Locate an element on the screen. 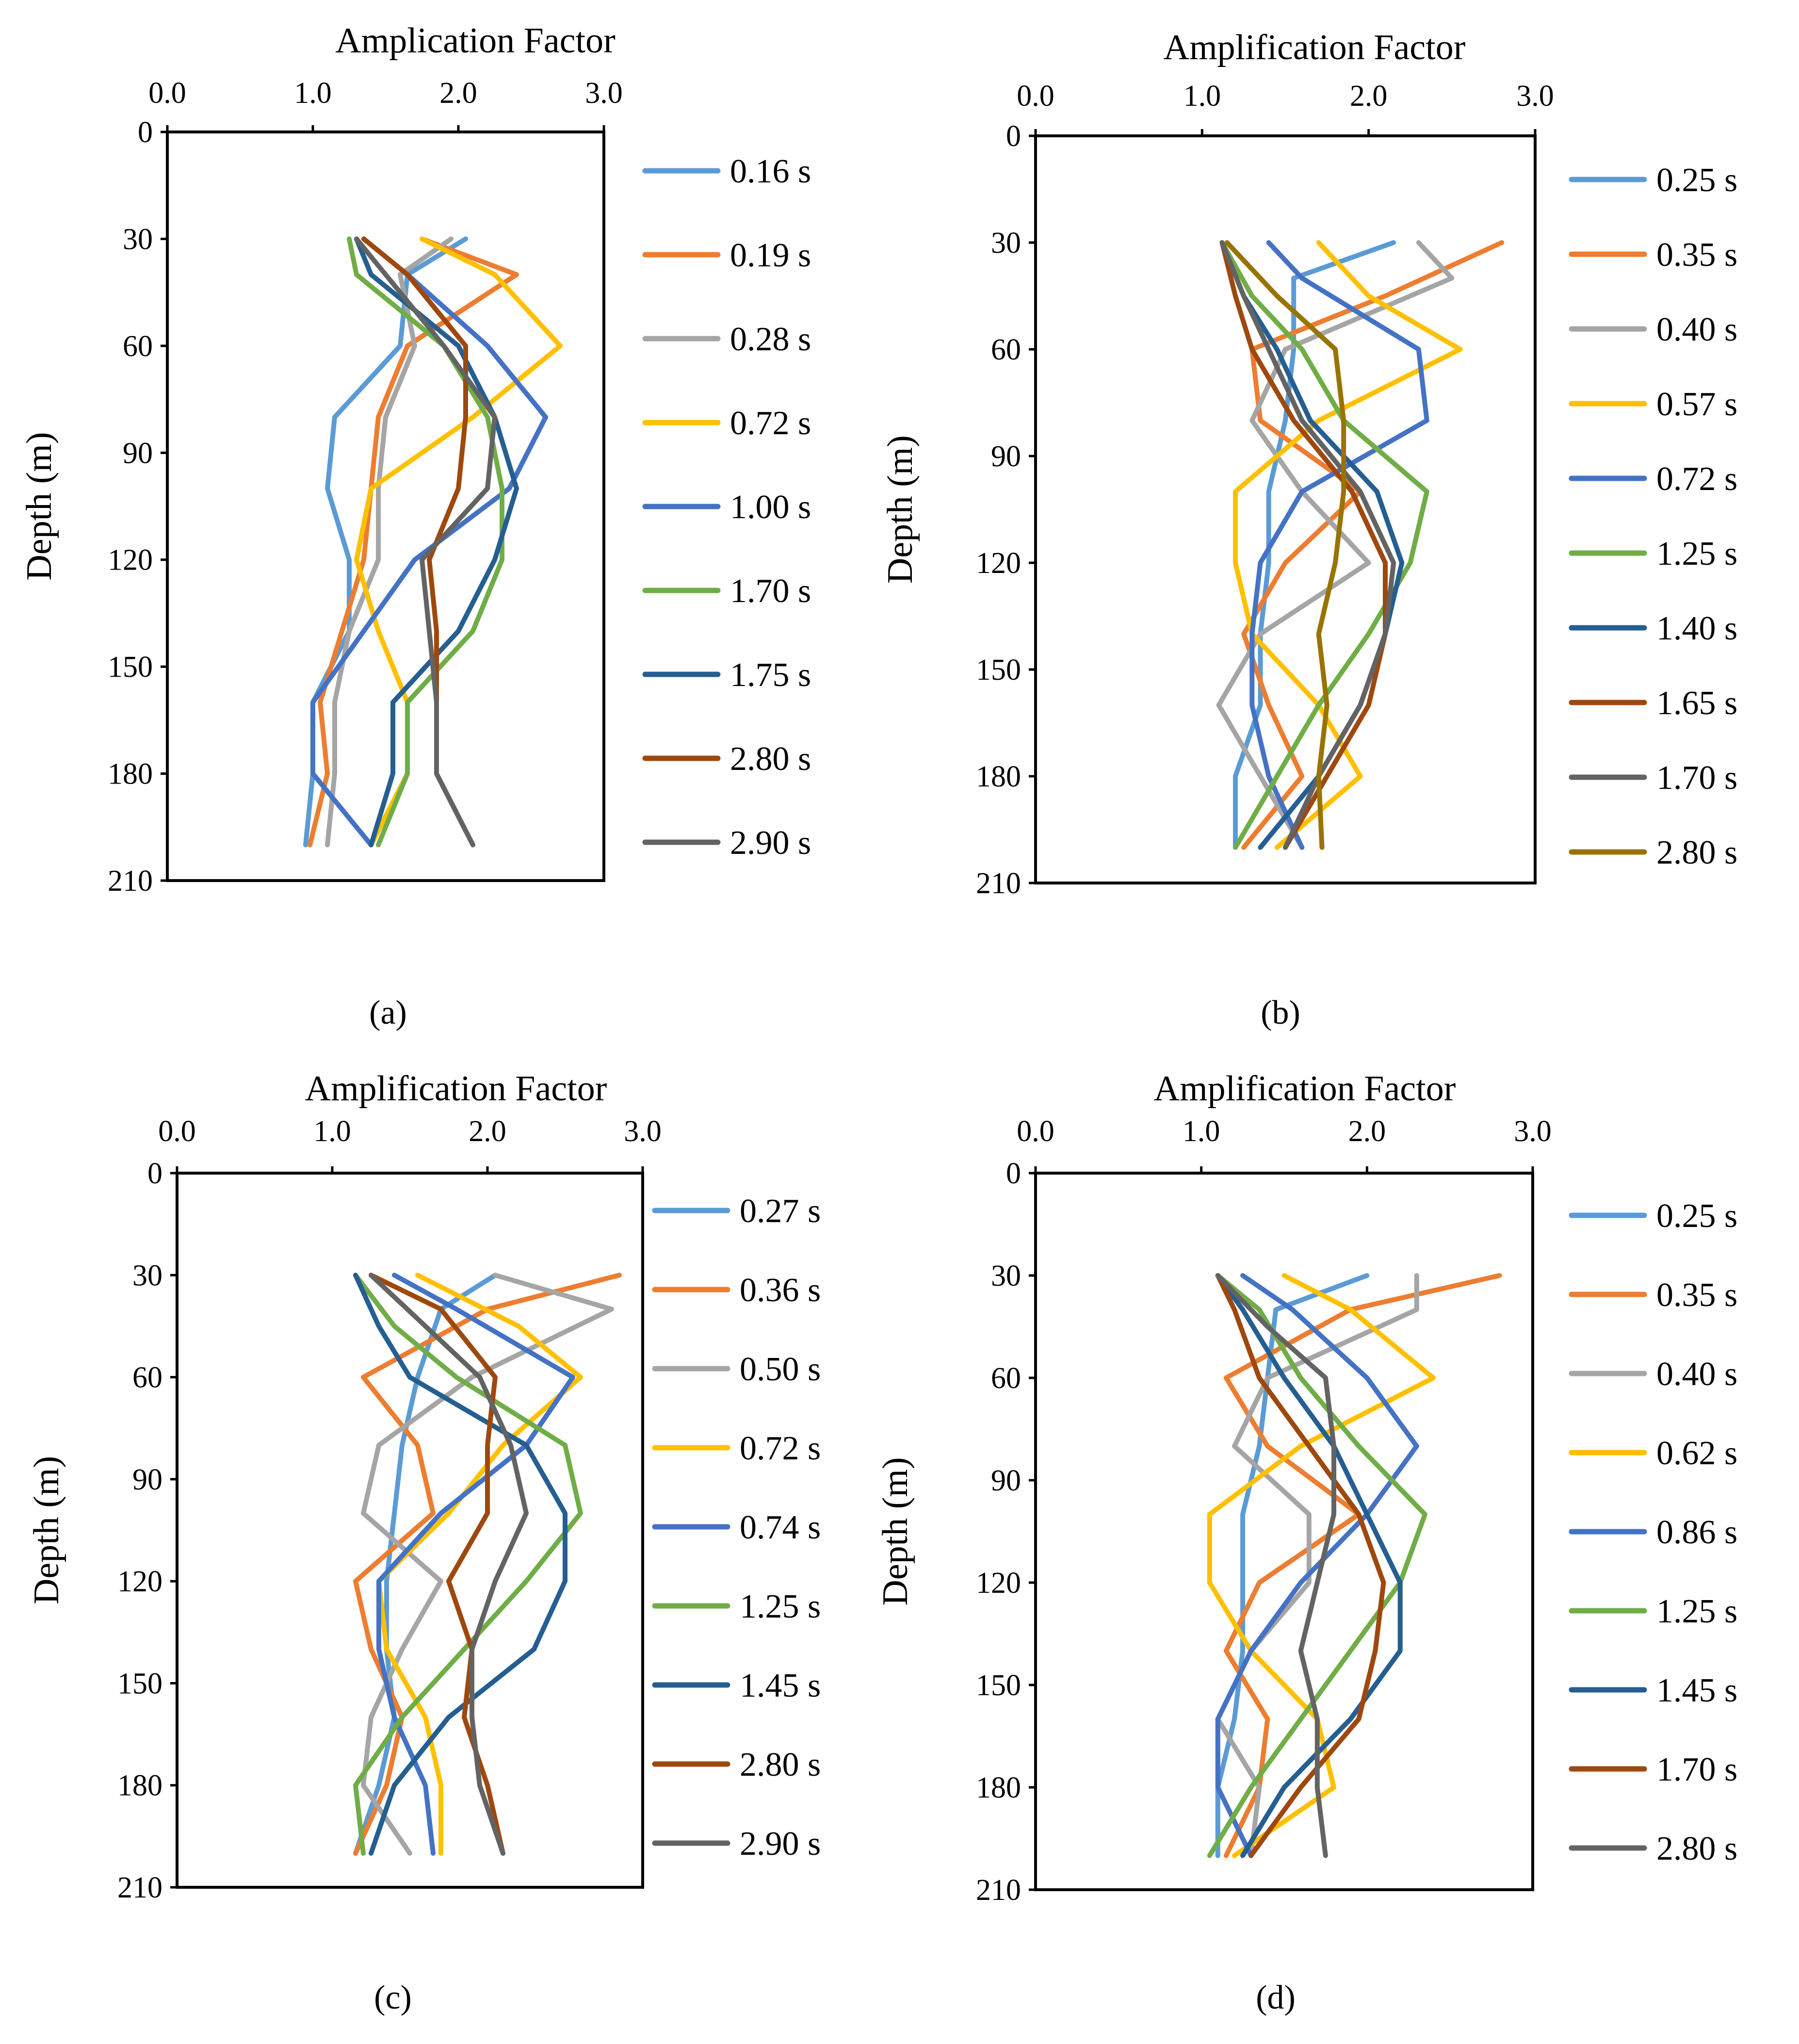 The width and height of the screenshot is (1799, 2044). legend-label: 1.45 s is located at coordinates (780, 1686).